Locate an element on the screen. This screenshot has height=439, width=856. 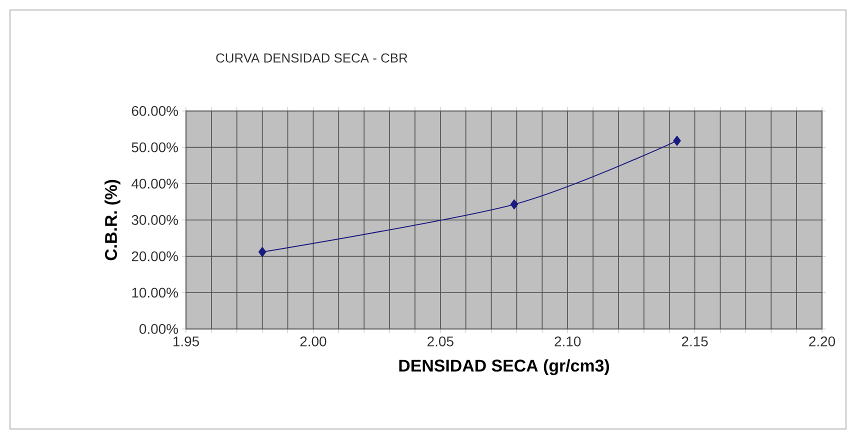
y-axis-title: C.B.R. (%) is located at coordinates (112, 220).